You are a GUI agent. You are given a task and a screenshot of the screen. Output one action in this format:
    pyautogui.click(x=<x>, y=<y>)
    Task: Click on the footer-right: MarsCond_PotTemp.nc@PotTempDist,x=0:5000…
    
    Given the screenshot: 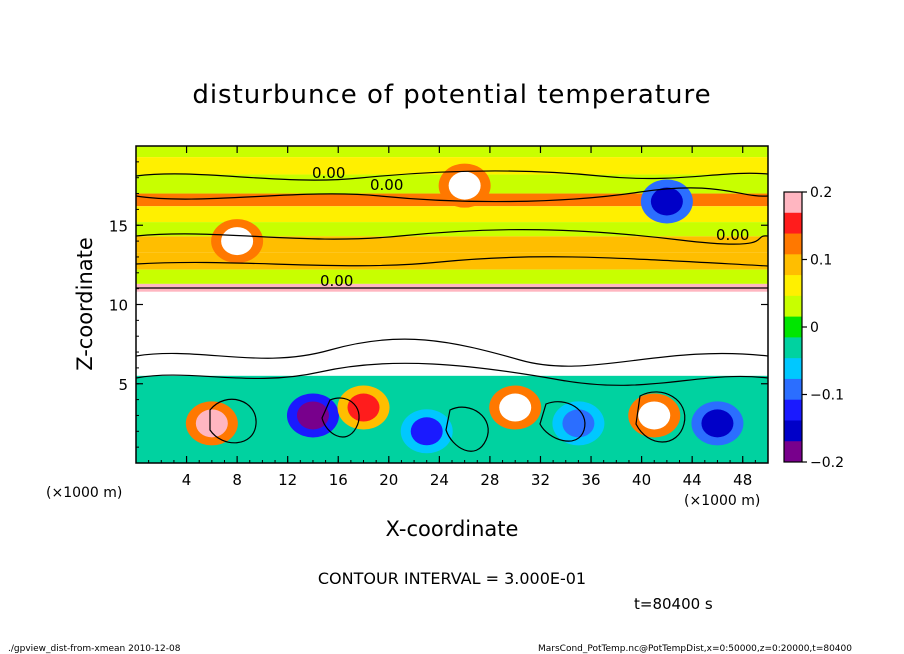 What is the action you would take?
    pyautogui.click(x=695, y=649)
    